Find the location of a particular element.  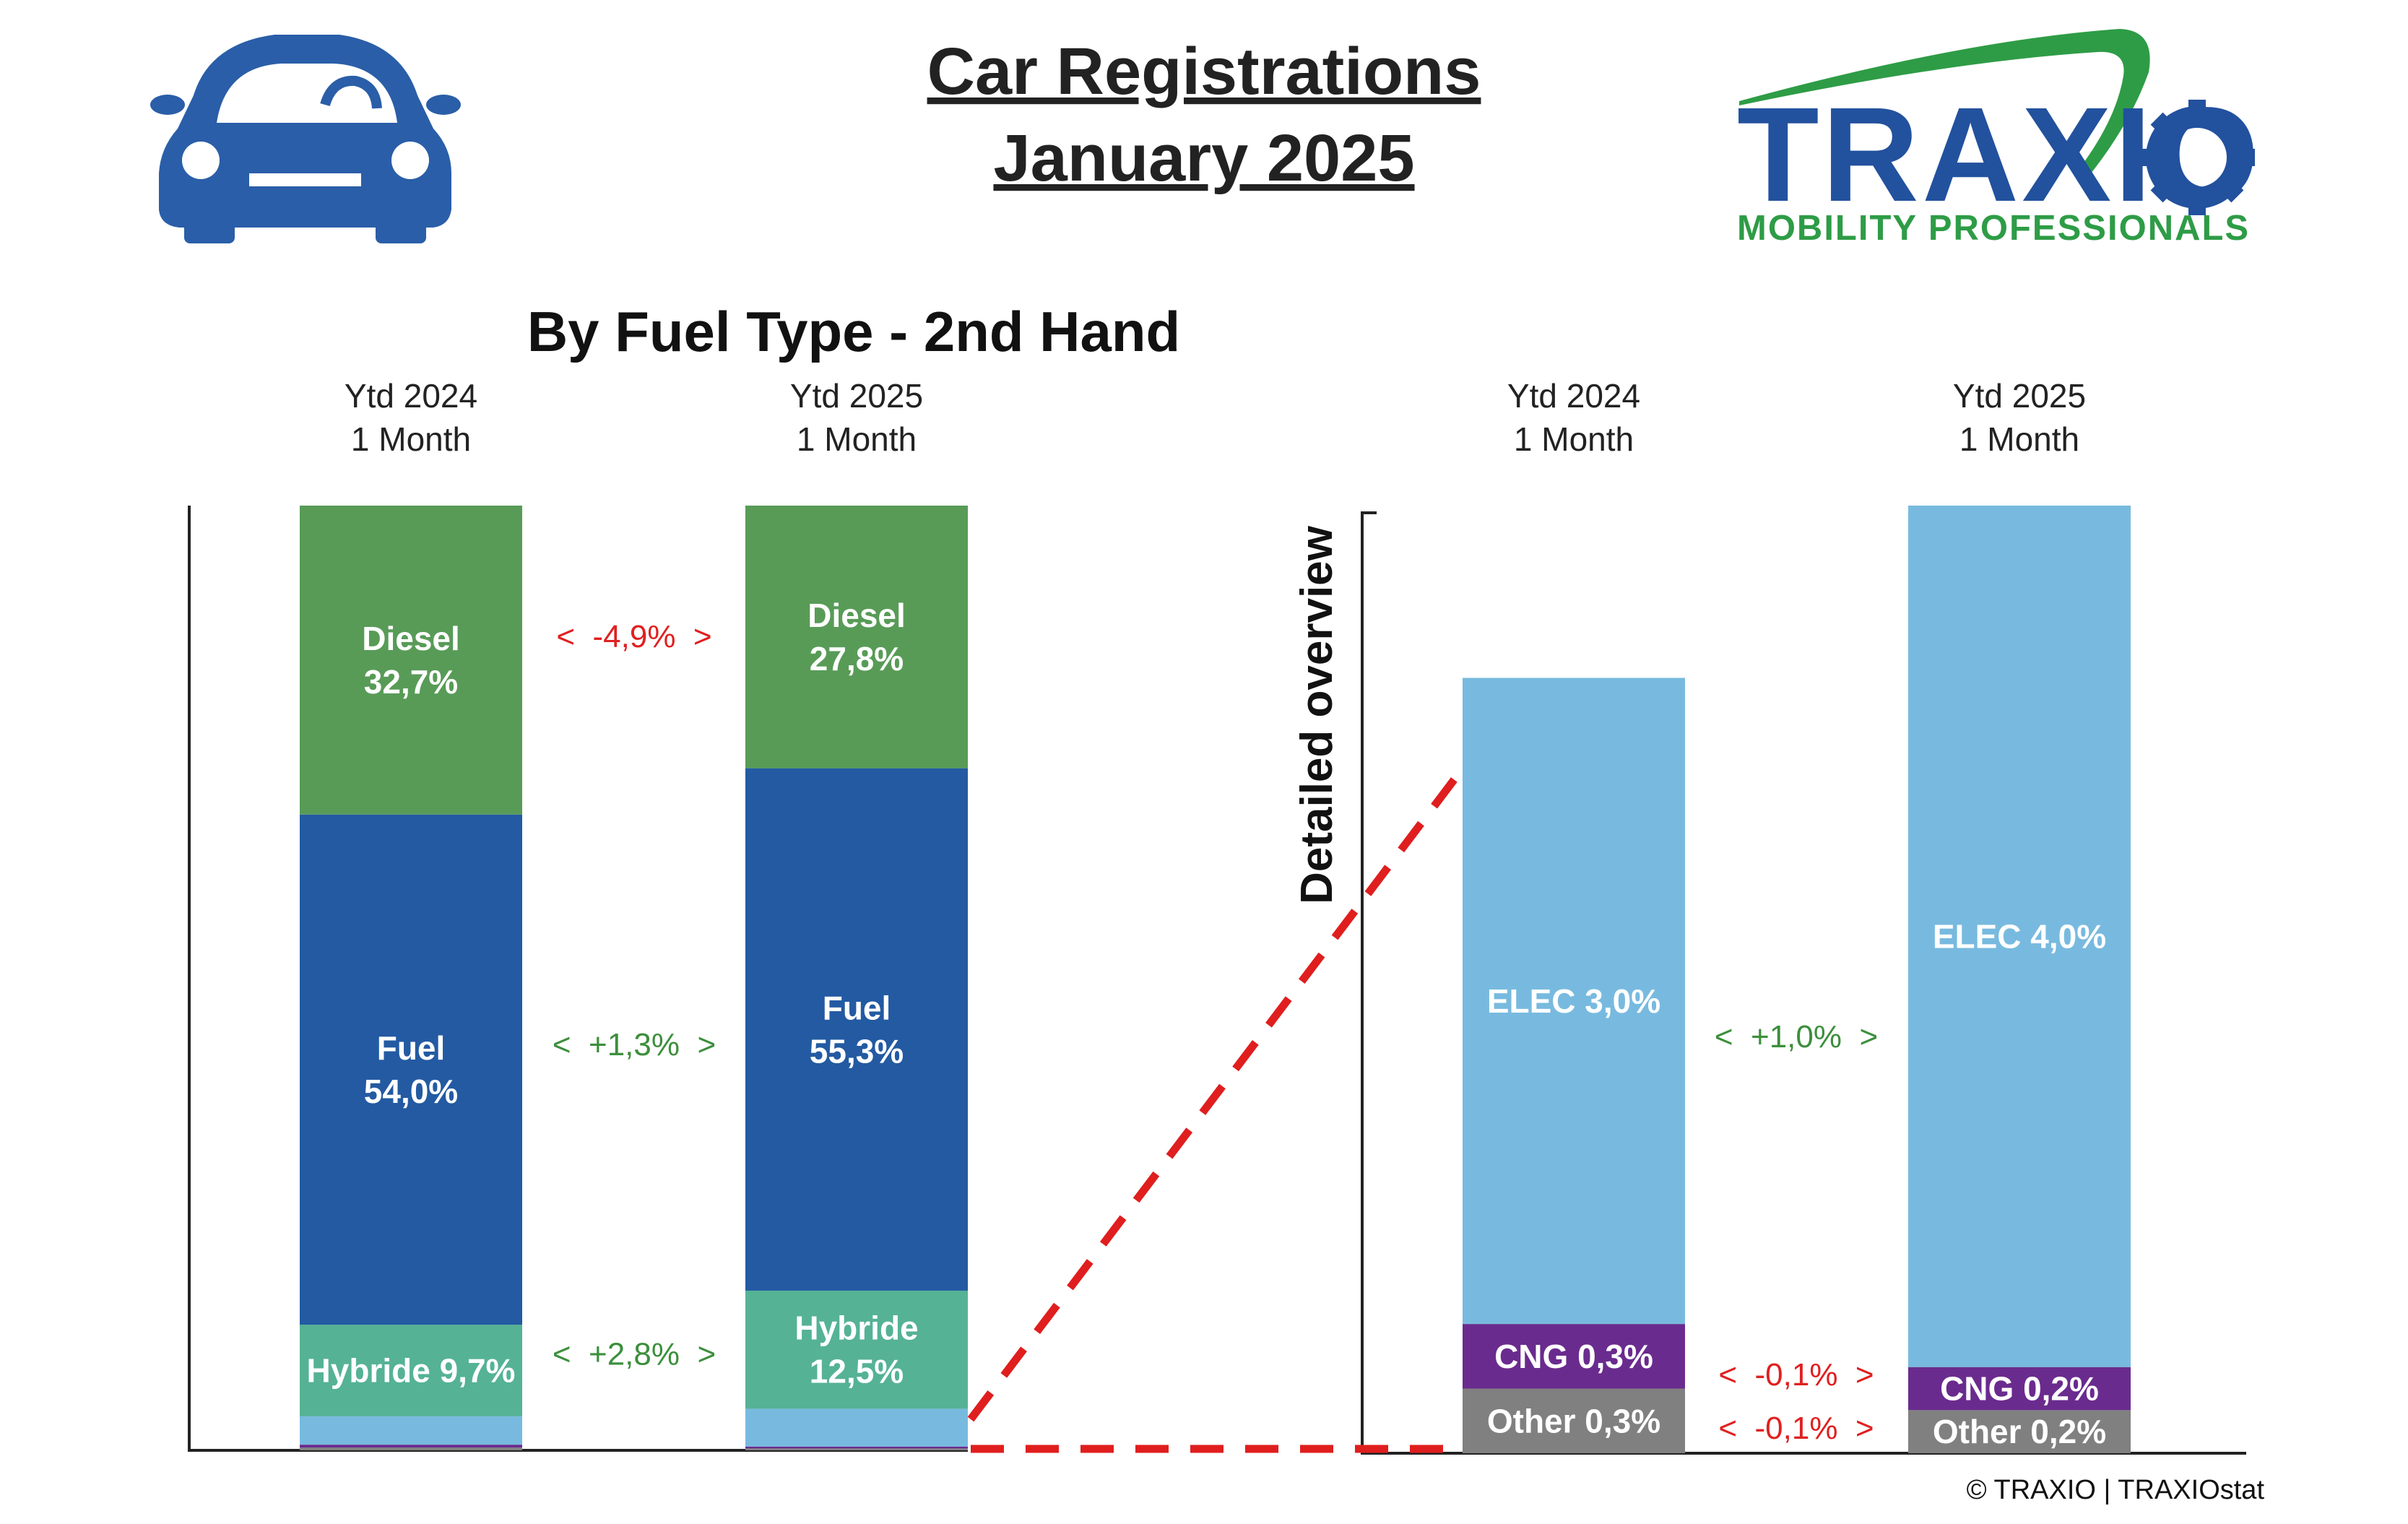

data-label-elec-2-2: ELEC 4,0% is located at coordinates (2019, 936).